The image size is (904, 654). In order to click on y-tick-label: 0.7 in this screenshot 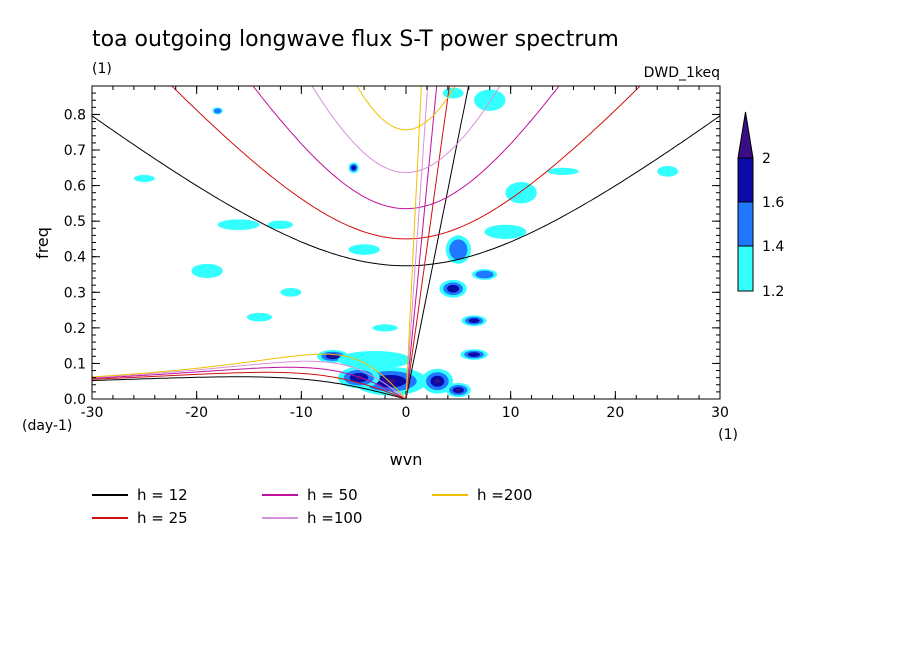, I will do `click(75, 151)`.